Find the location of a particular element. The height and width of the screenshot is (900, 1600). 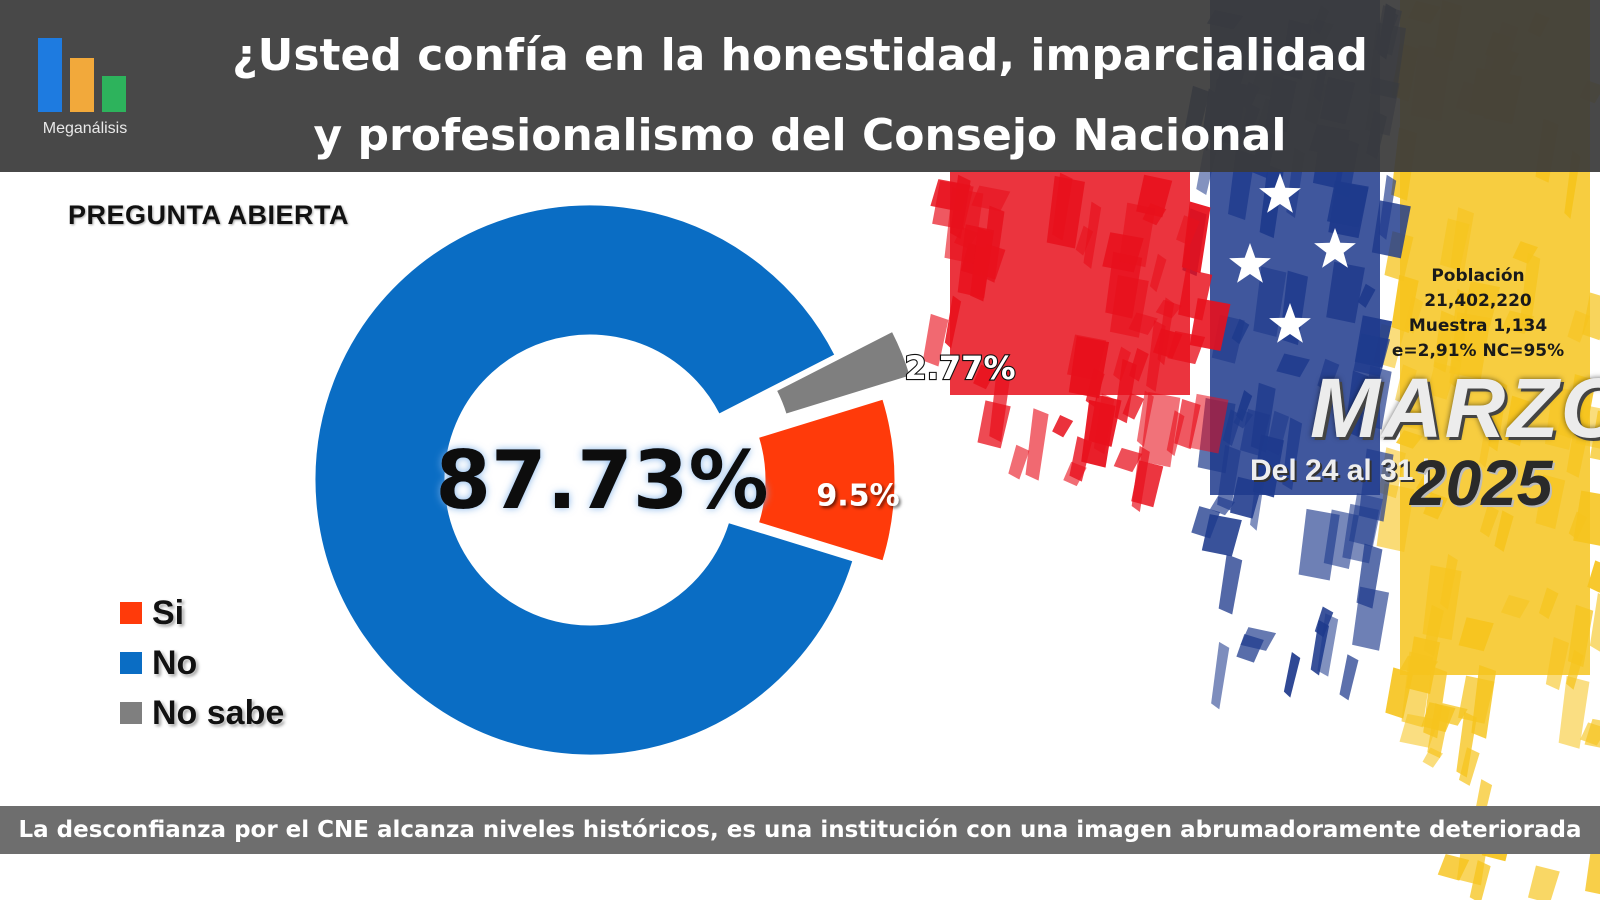

logo-bar-green is located at coordinates (114, 94).